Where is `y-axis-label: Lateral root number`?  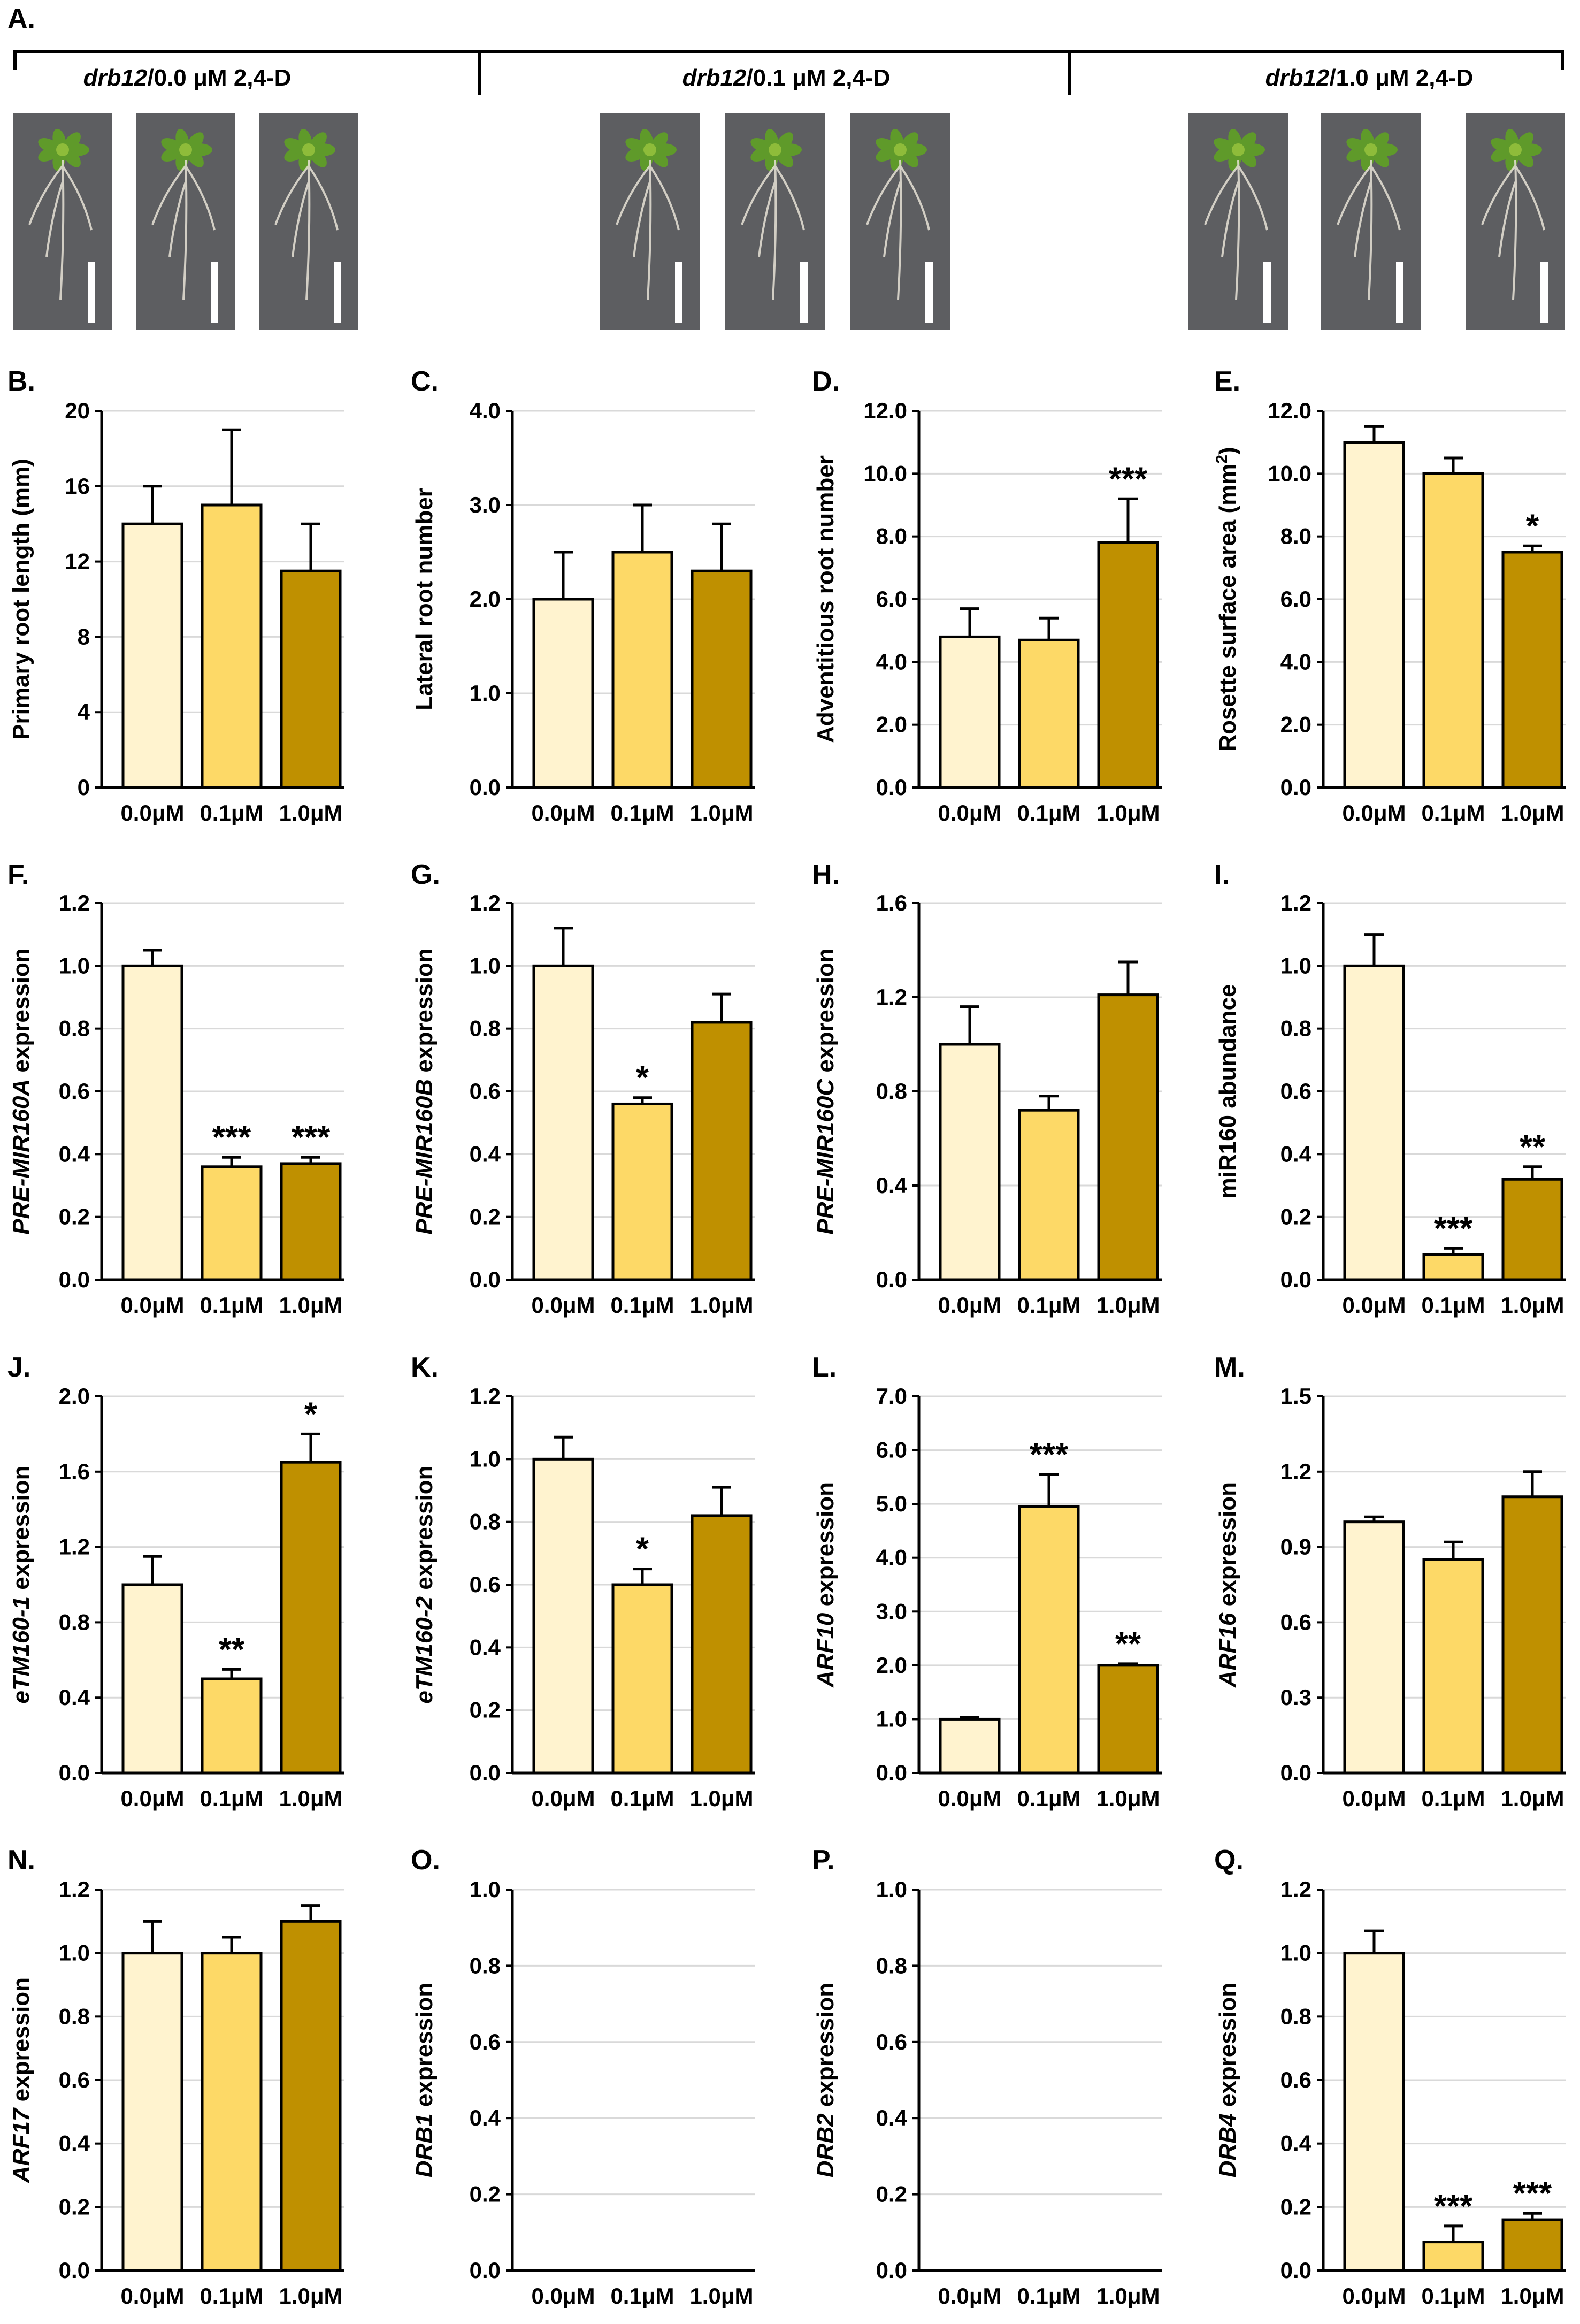
y-axis-label: Lateral root number is located at coordinates (424, 599).